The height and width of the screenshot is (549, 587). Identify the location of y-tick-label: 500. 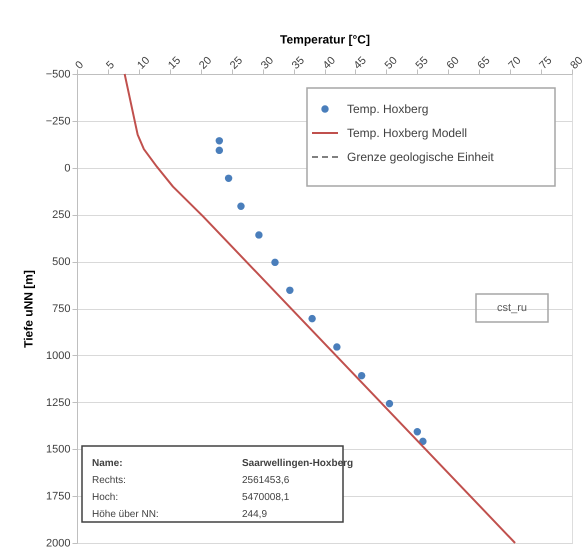
(61, 262).